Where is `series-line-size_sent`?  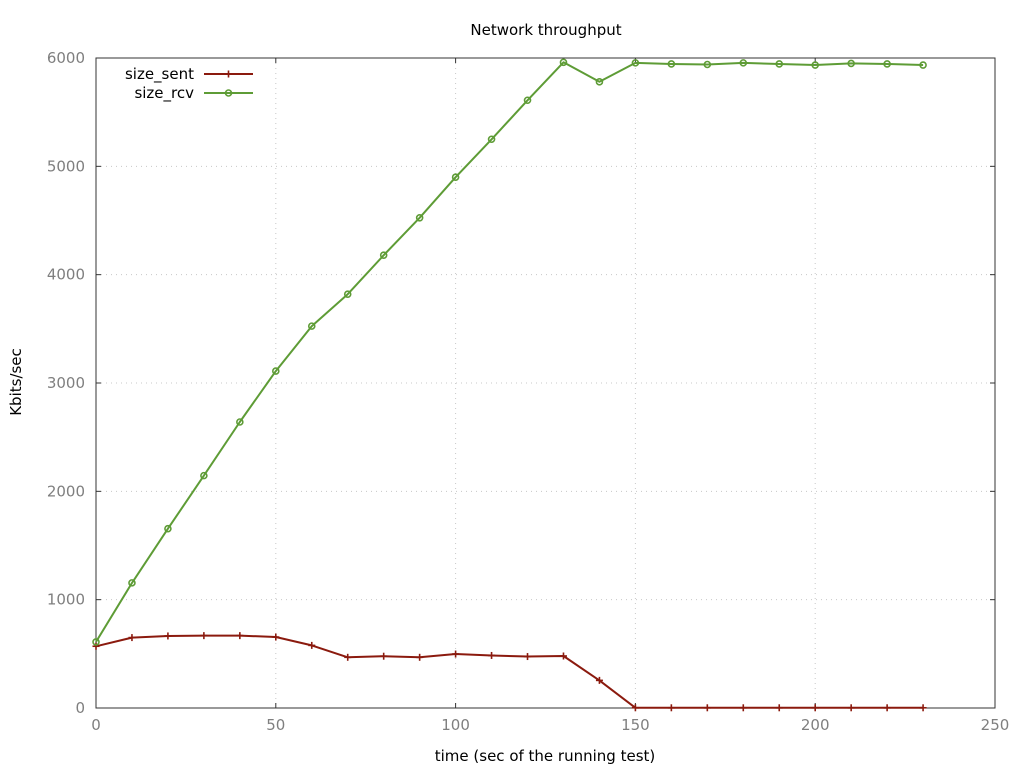 series-line-size_sent is located at coordinates (509, 671).